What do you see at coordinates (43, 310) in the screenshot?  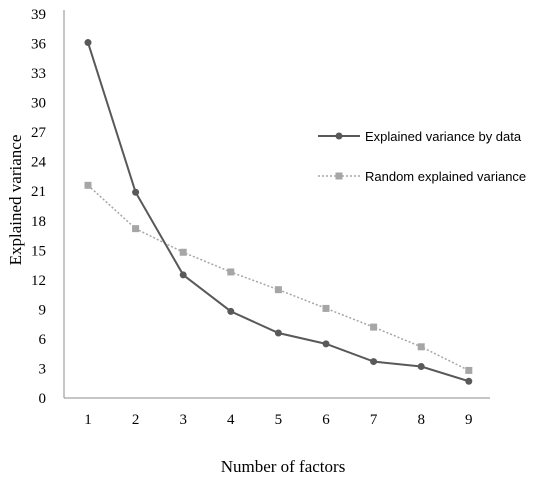 I see `y-tick-label: 9` at bounding box center [43, 310].